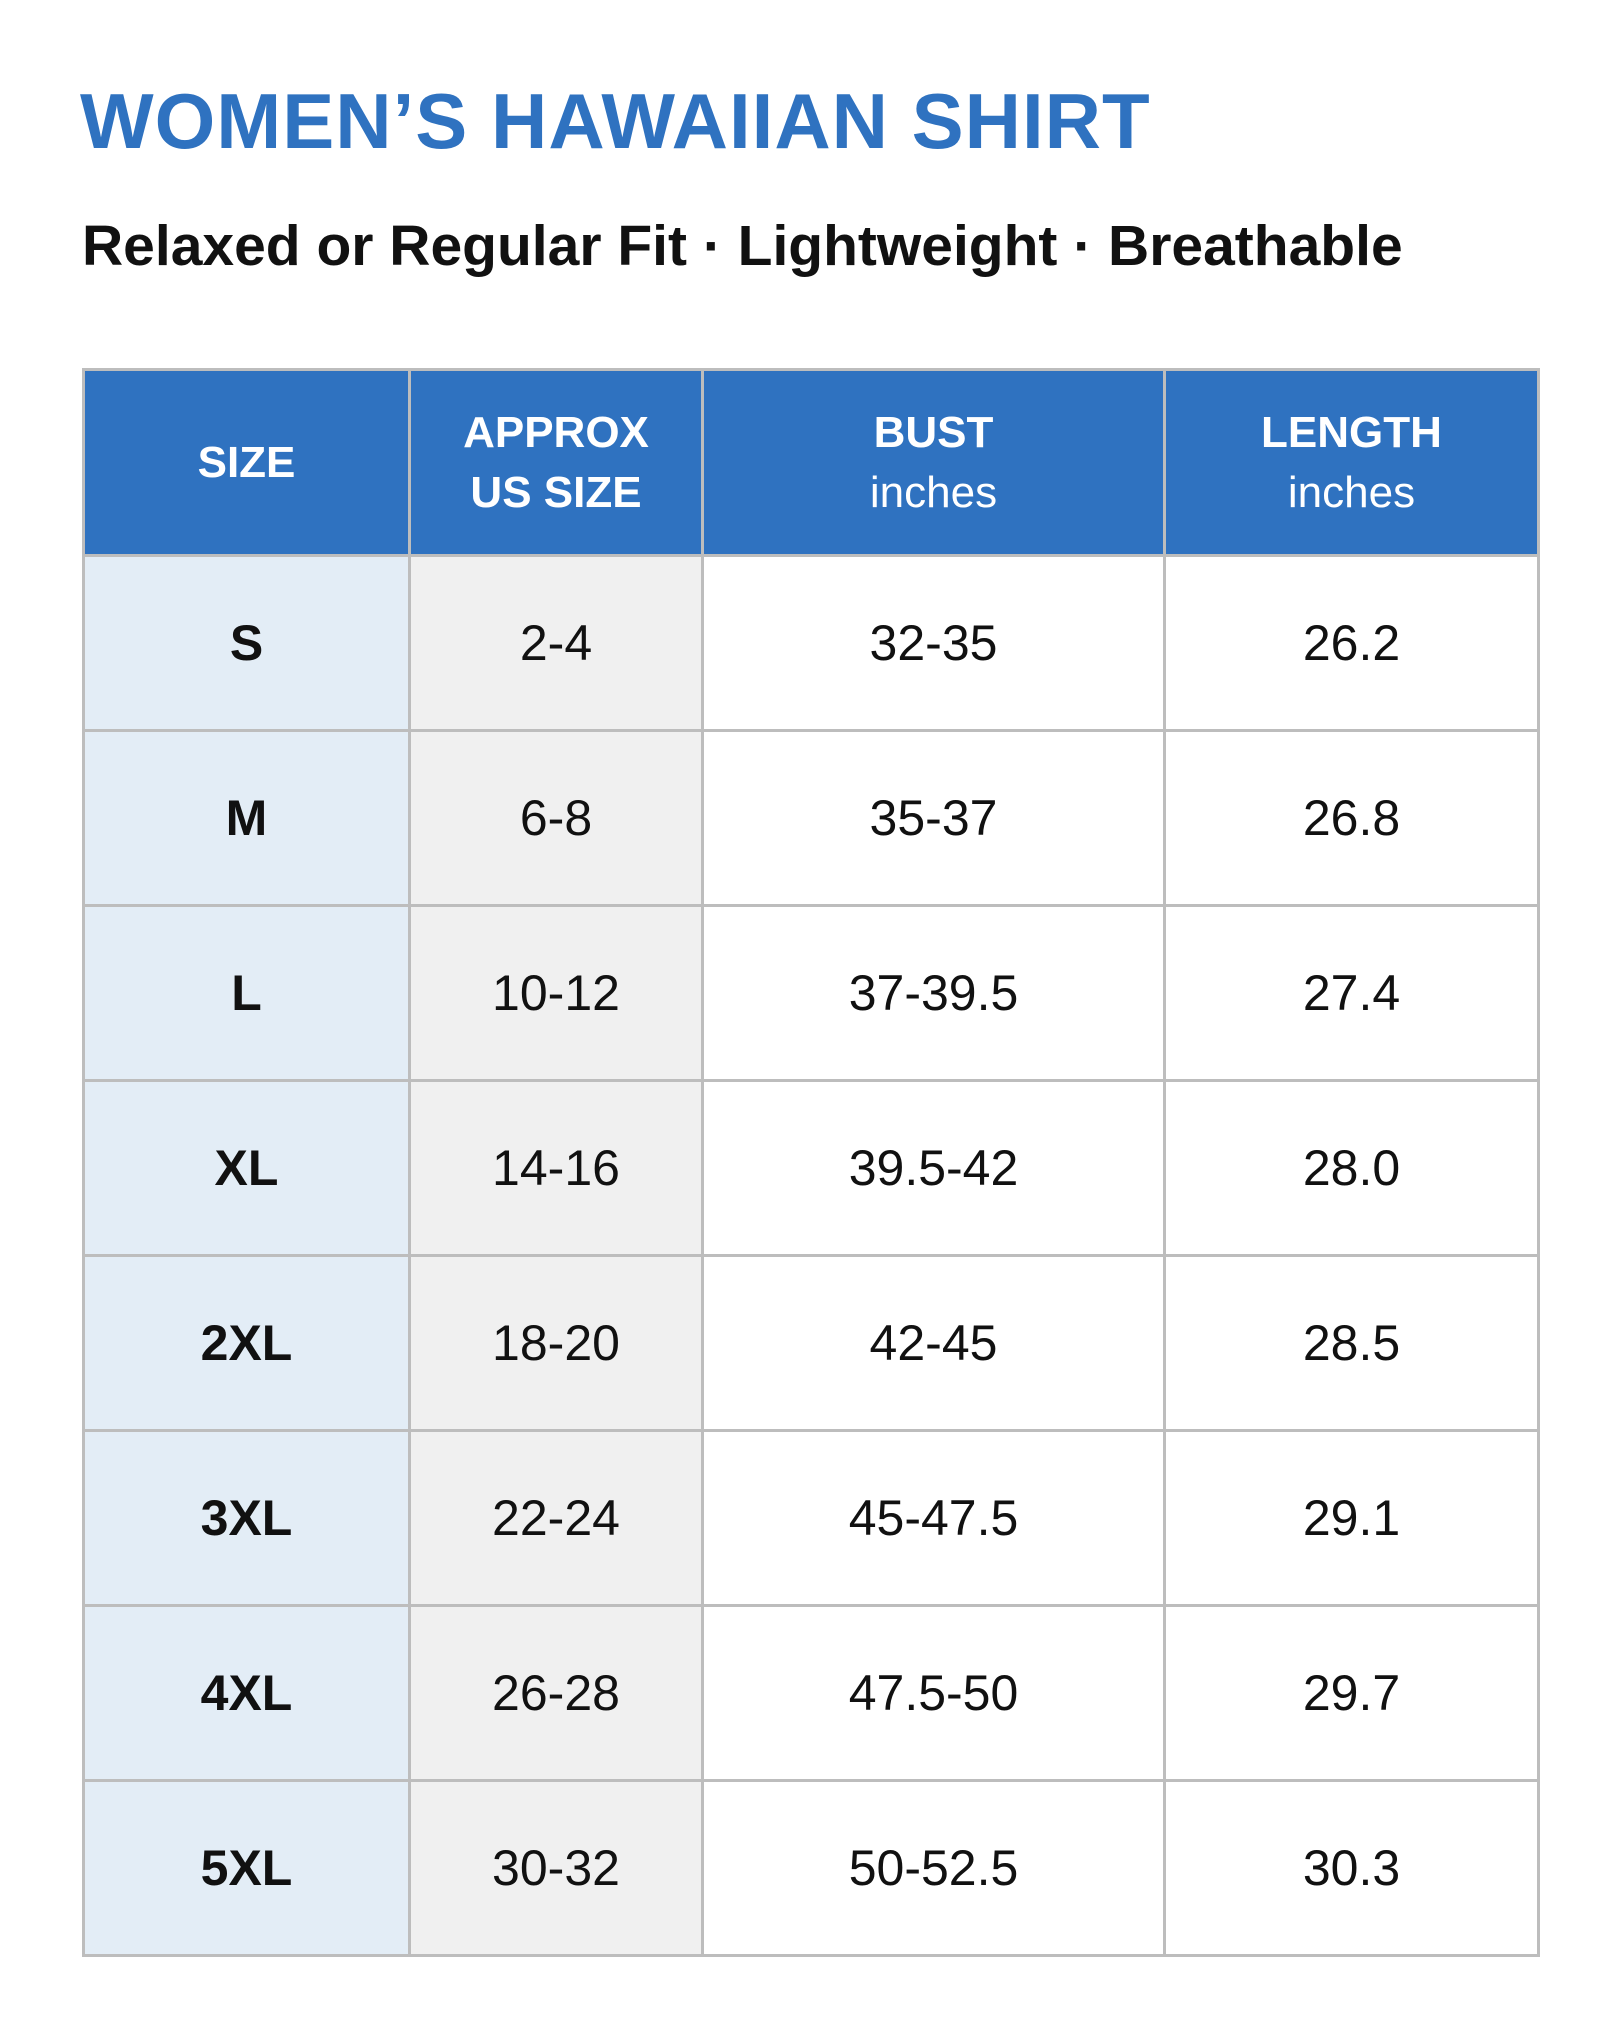  Describe the element at coordinates (933, 1343) in the screenshot. I see `table-cell: 42-45` at that location.